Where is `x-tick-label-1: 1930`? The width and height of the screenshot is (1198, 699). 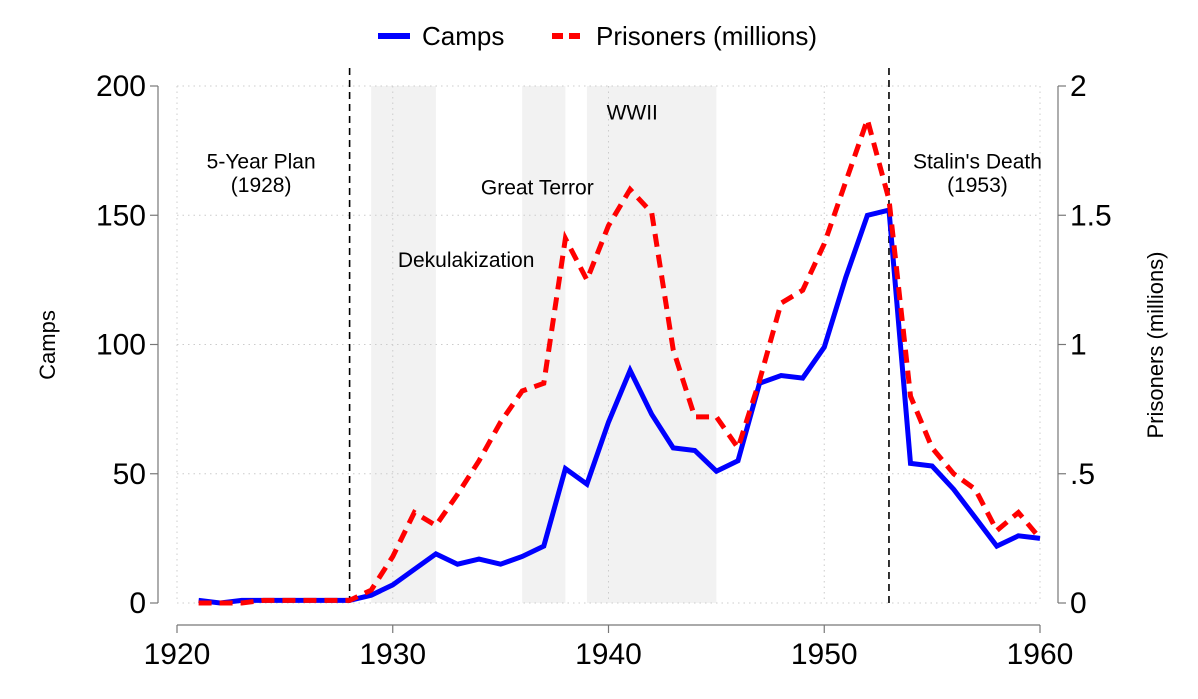
x-tick-label-1: 1930 is located at coordinates (392, 654).